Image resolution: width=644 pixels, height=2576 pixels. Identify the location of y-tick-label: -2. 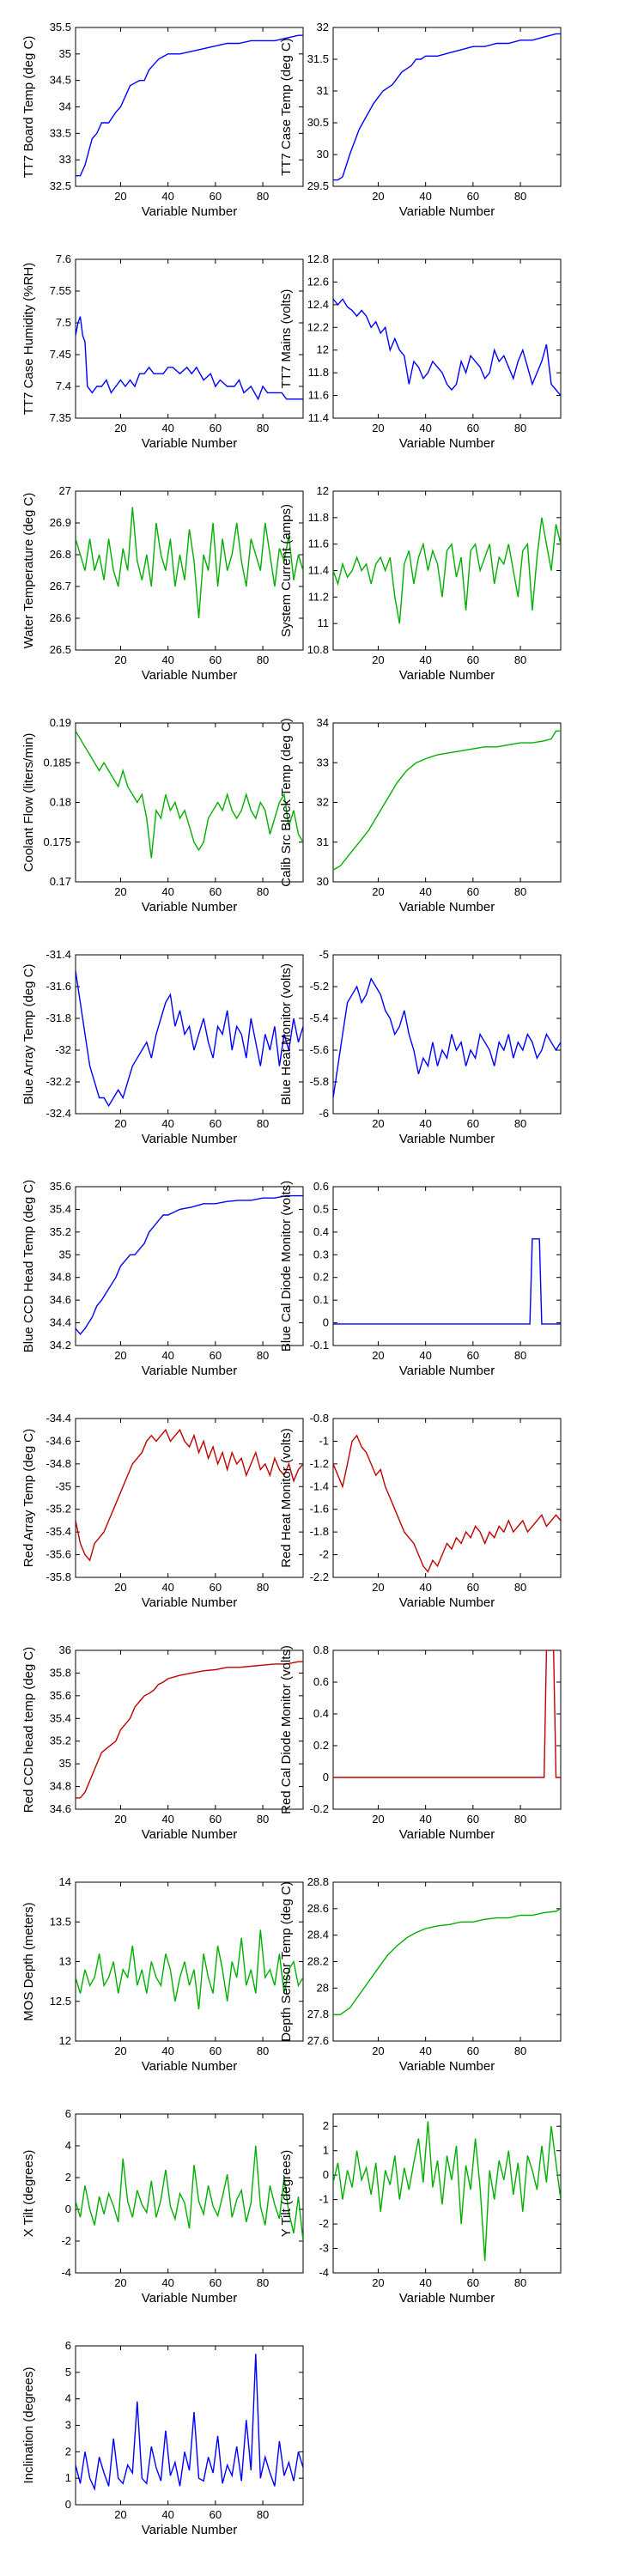
(324, 1554).